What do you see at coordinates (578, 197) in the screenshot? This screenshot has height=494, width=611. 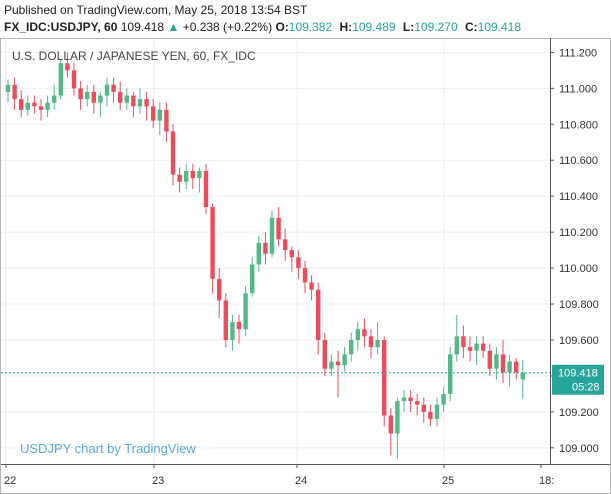 I see `y-tick-label: 110.400` at bounding box center [578, 197].